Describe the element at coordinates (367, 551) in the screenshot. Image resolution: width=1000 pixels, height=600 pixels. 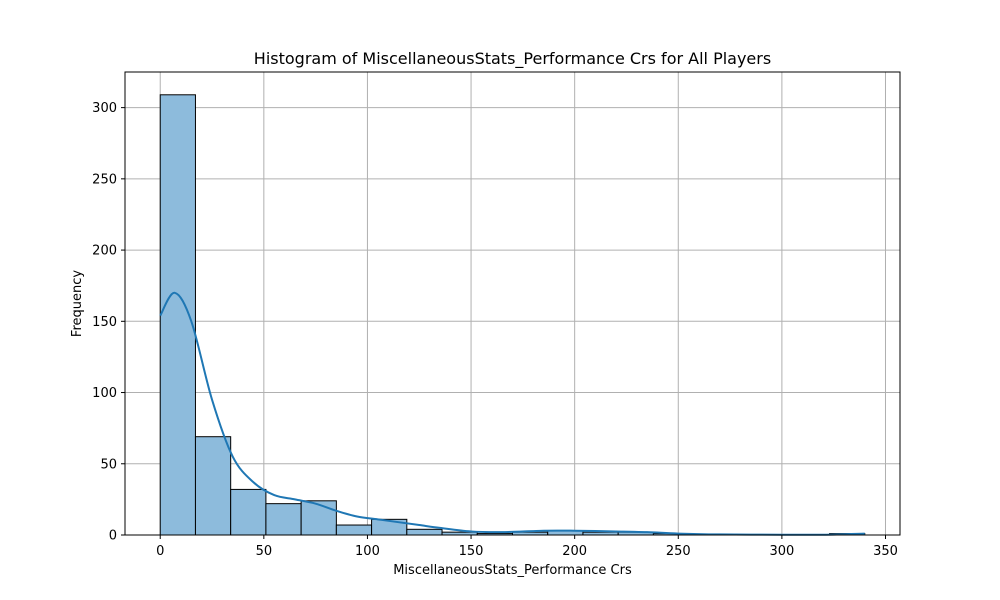
I see `x-tick-label: 100` at that location.